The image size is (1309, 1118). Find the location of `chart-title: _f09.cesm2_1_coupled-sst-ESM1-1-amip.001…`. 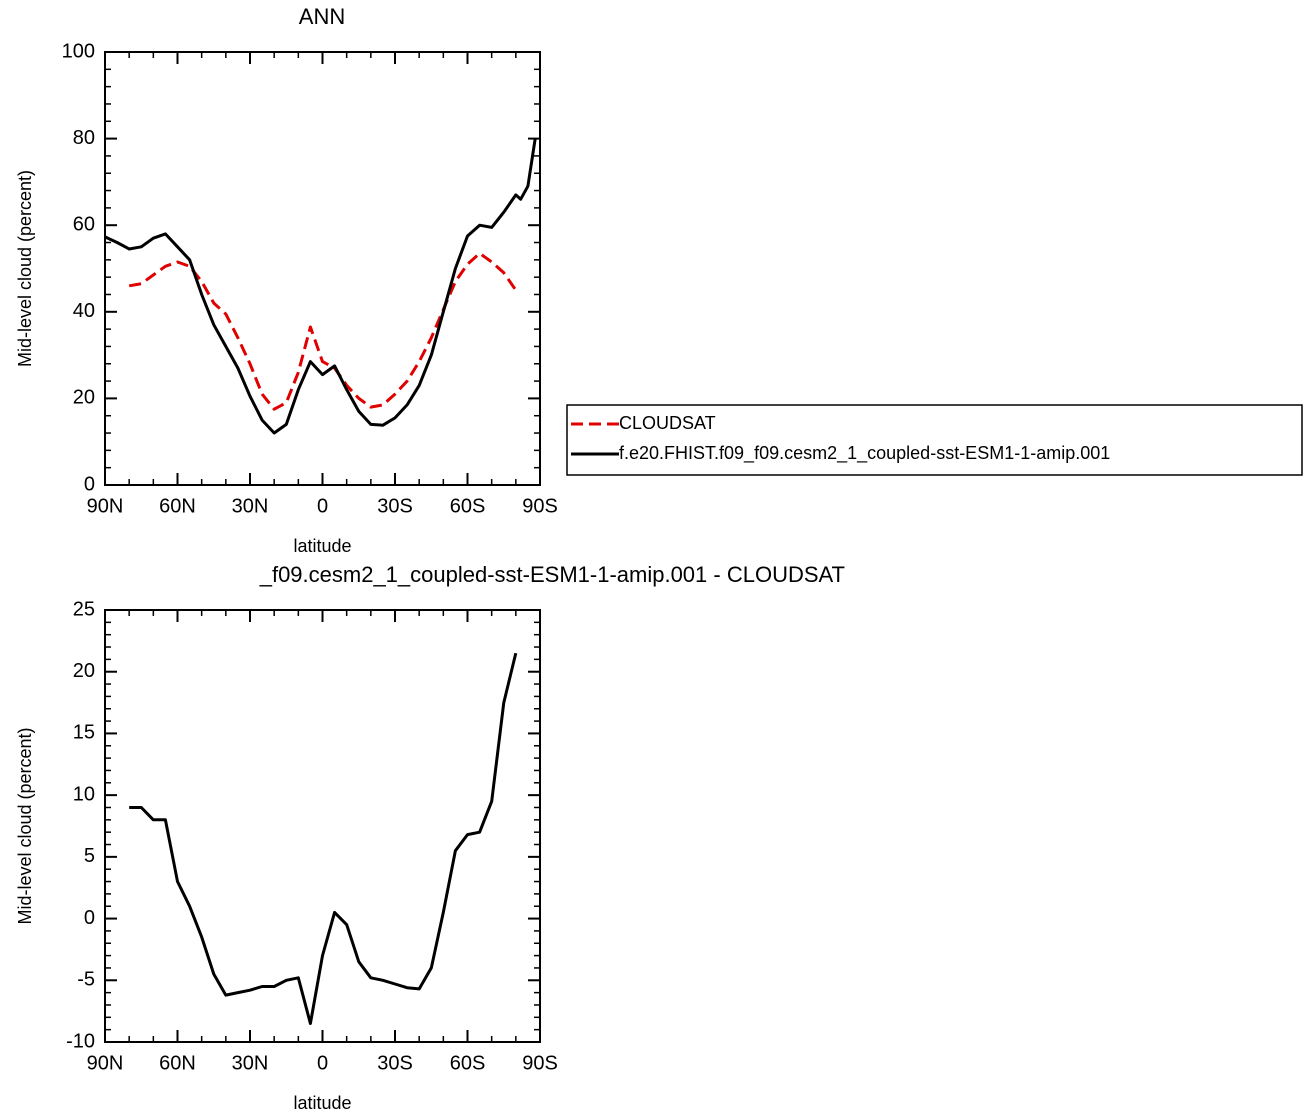

chart-title: _f09.cesm2_1_coupled-sst-ESM1-1-amip.001… is located at coordinates (552, 574).